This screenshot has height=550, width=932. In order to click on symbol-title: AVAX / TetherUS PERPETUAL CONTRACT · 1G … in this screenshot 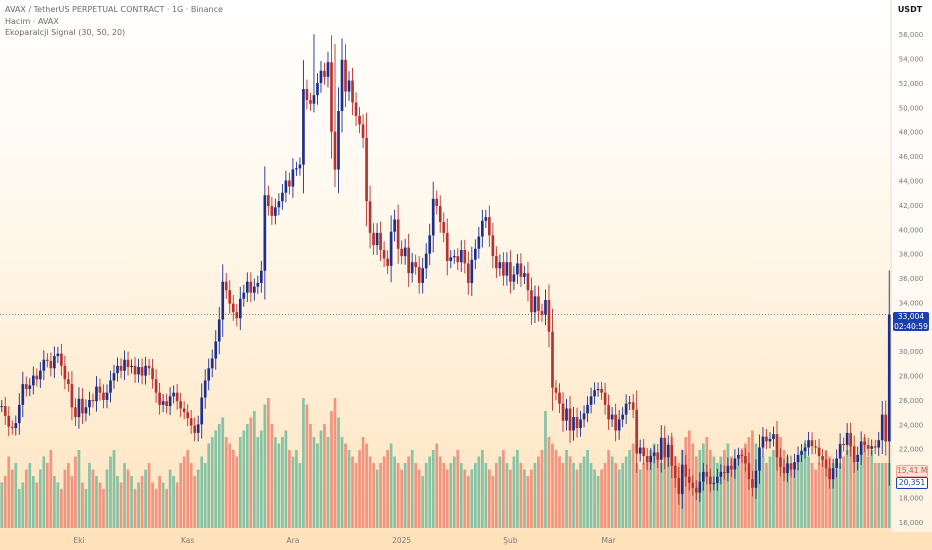, I will do `click(114, 9)`.